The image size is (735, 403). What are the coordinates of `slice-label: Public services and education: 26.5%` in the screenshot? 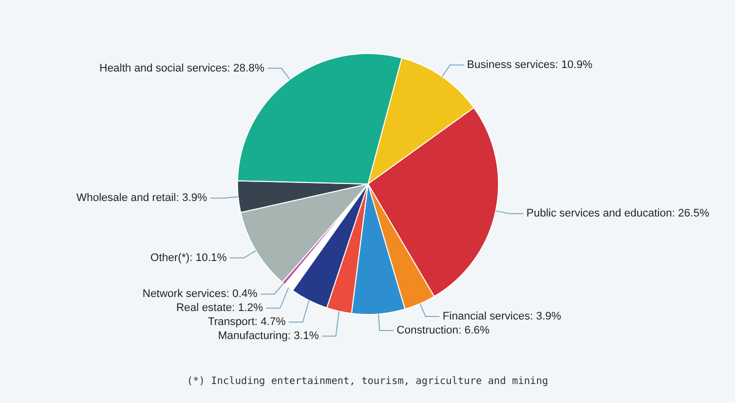 It's located at (618, 214).